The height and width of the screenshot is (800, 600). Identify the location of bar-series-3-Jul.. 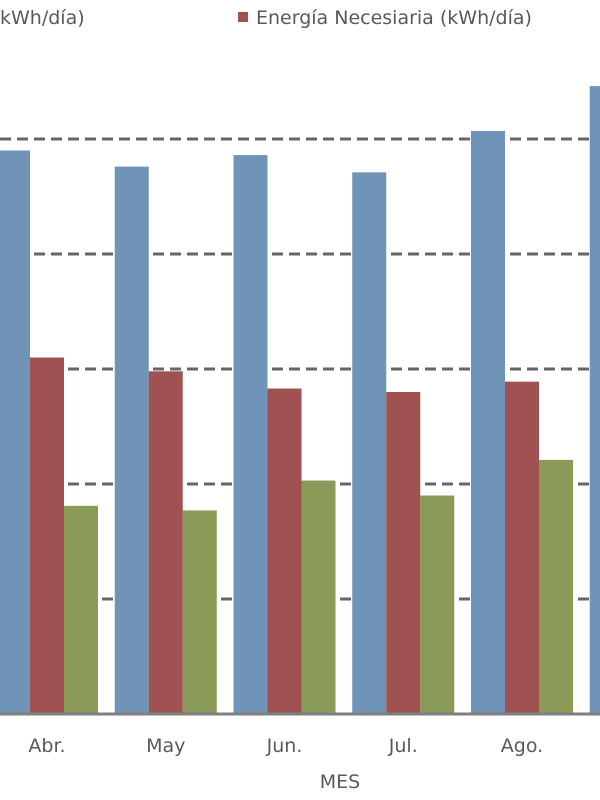
(437, 604).